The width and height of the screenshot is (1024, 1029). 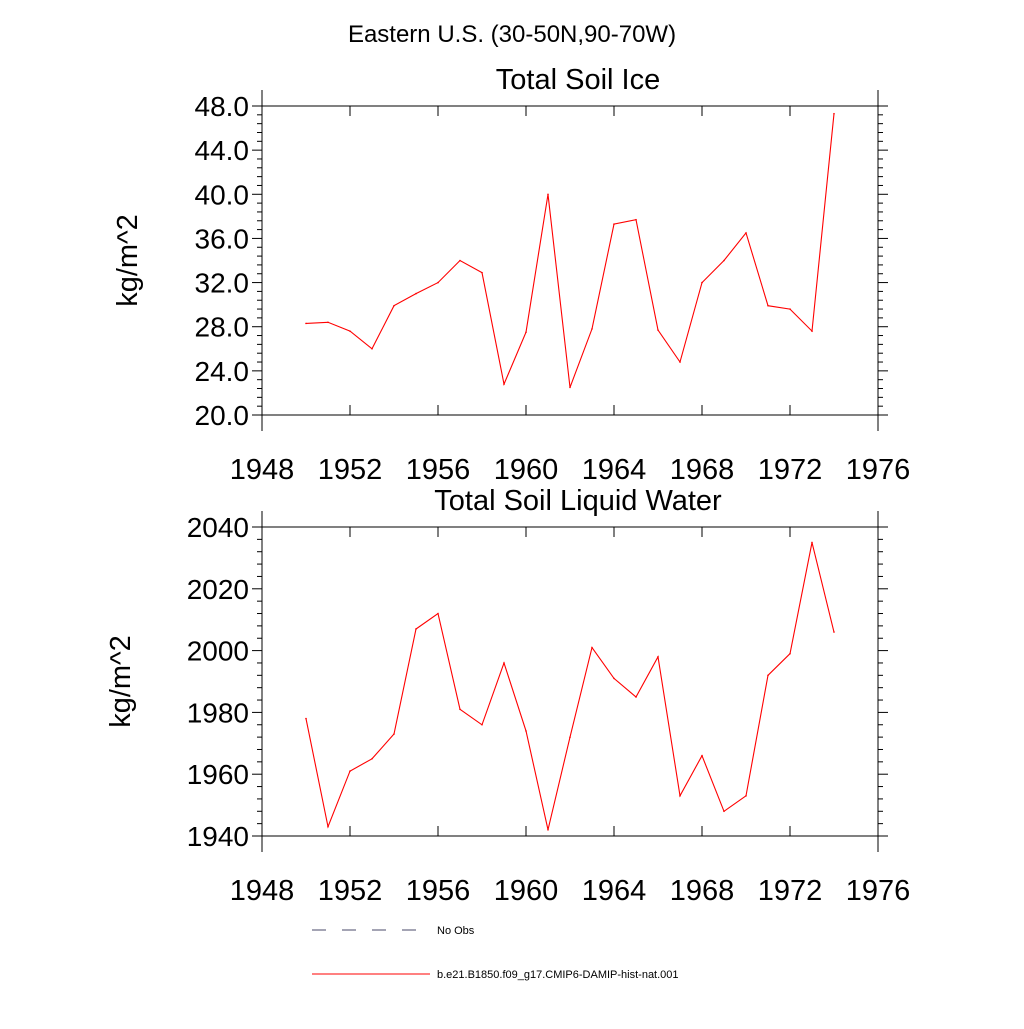 I want to click on chart-title: Total Soil Liquid Water, so click(x=578, y=501).